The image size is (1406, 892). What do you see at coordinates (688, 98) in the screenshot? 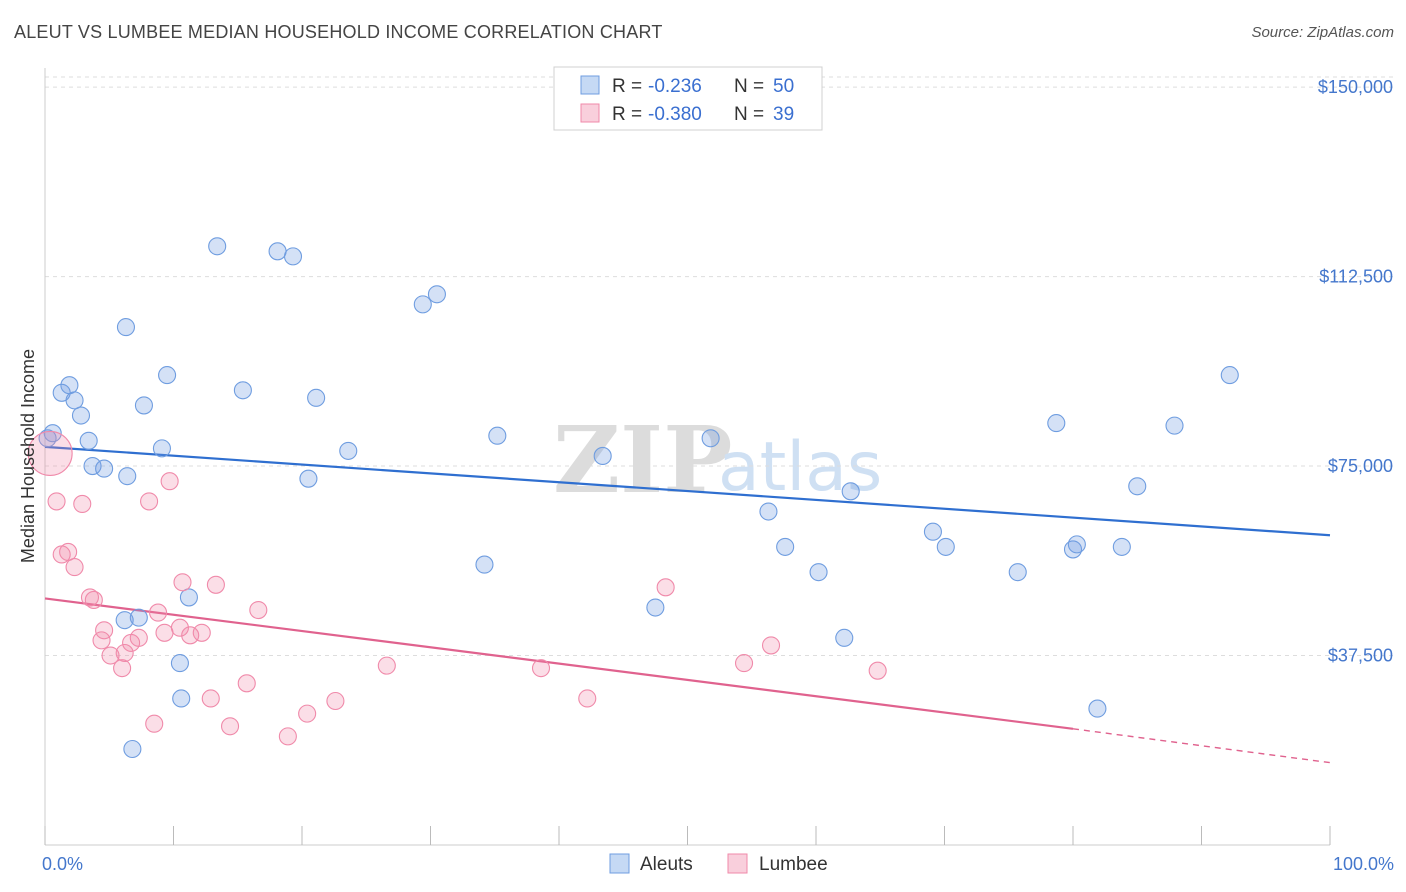
I see `legend-box: R = -0.236 N = 50 R = -0.380 N = 39` at bounding box center [688, 98].